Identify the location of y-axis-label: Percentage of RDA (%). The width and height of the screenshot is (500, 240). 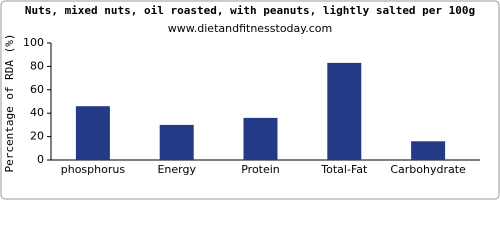
(9, 102).